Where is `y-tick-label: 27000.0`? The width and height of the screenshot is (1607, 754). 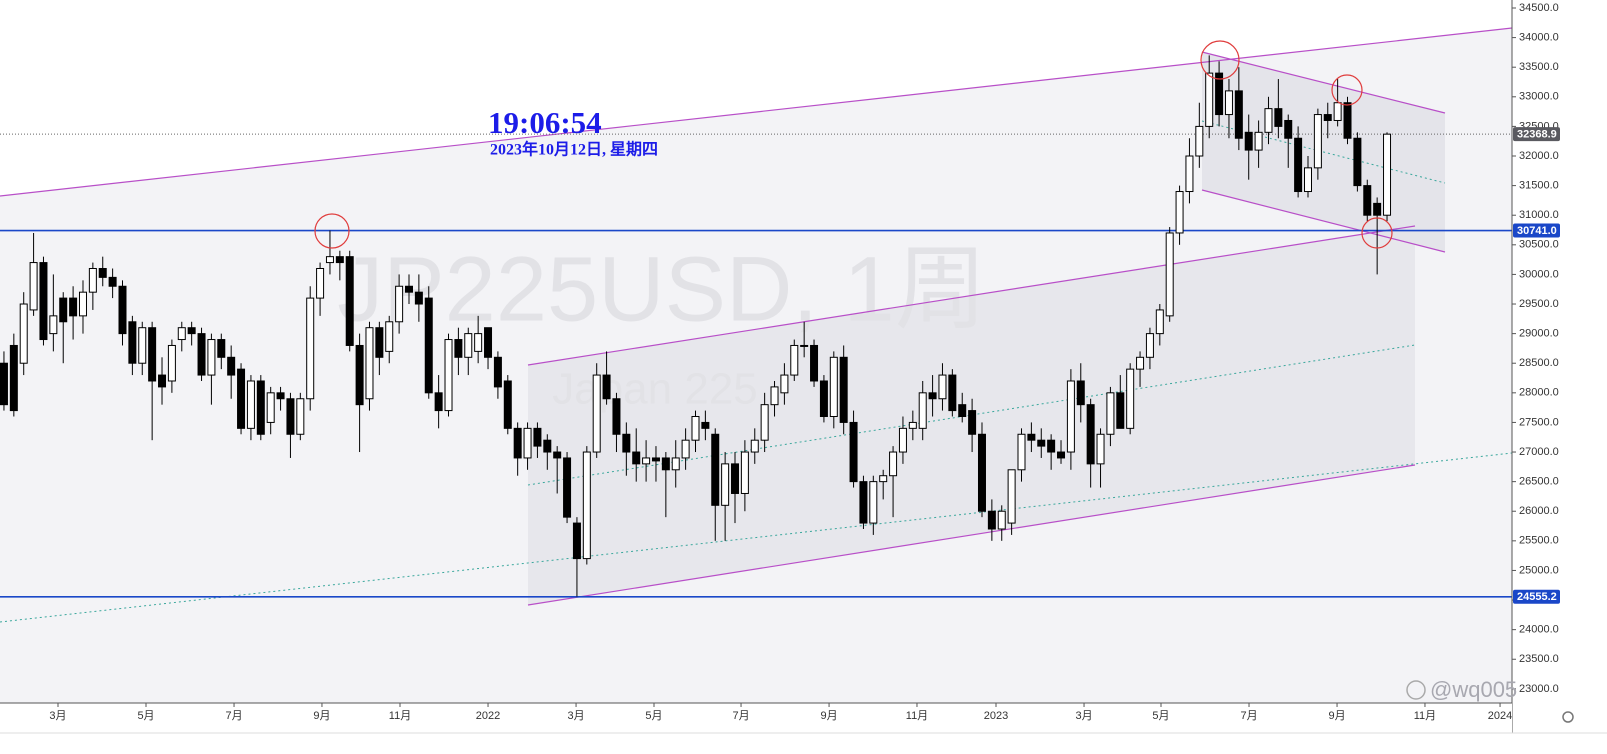 y-tick-label: 27000.0 is located at coordinates (1539, 452).